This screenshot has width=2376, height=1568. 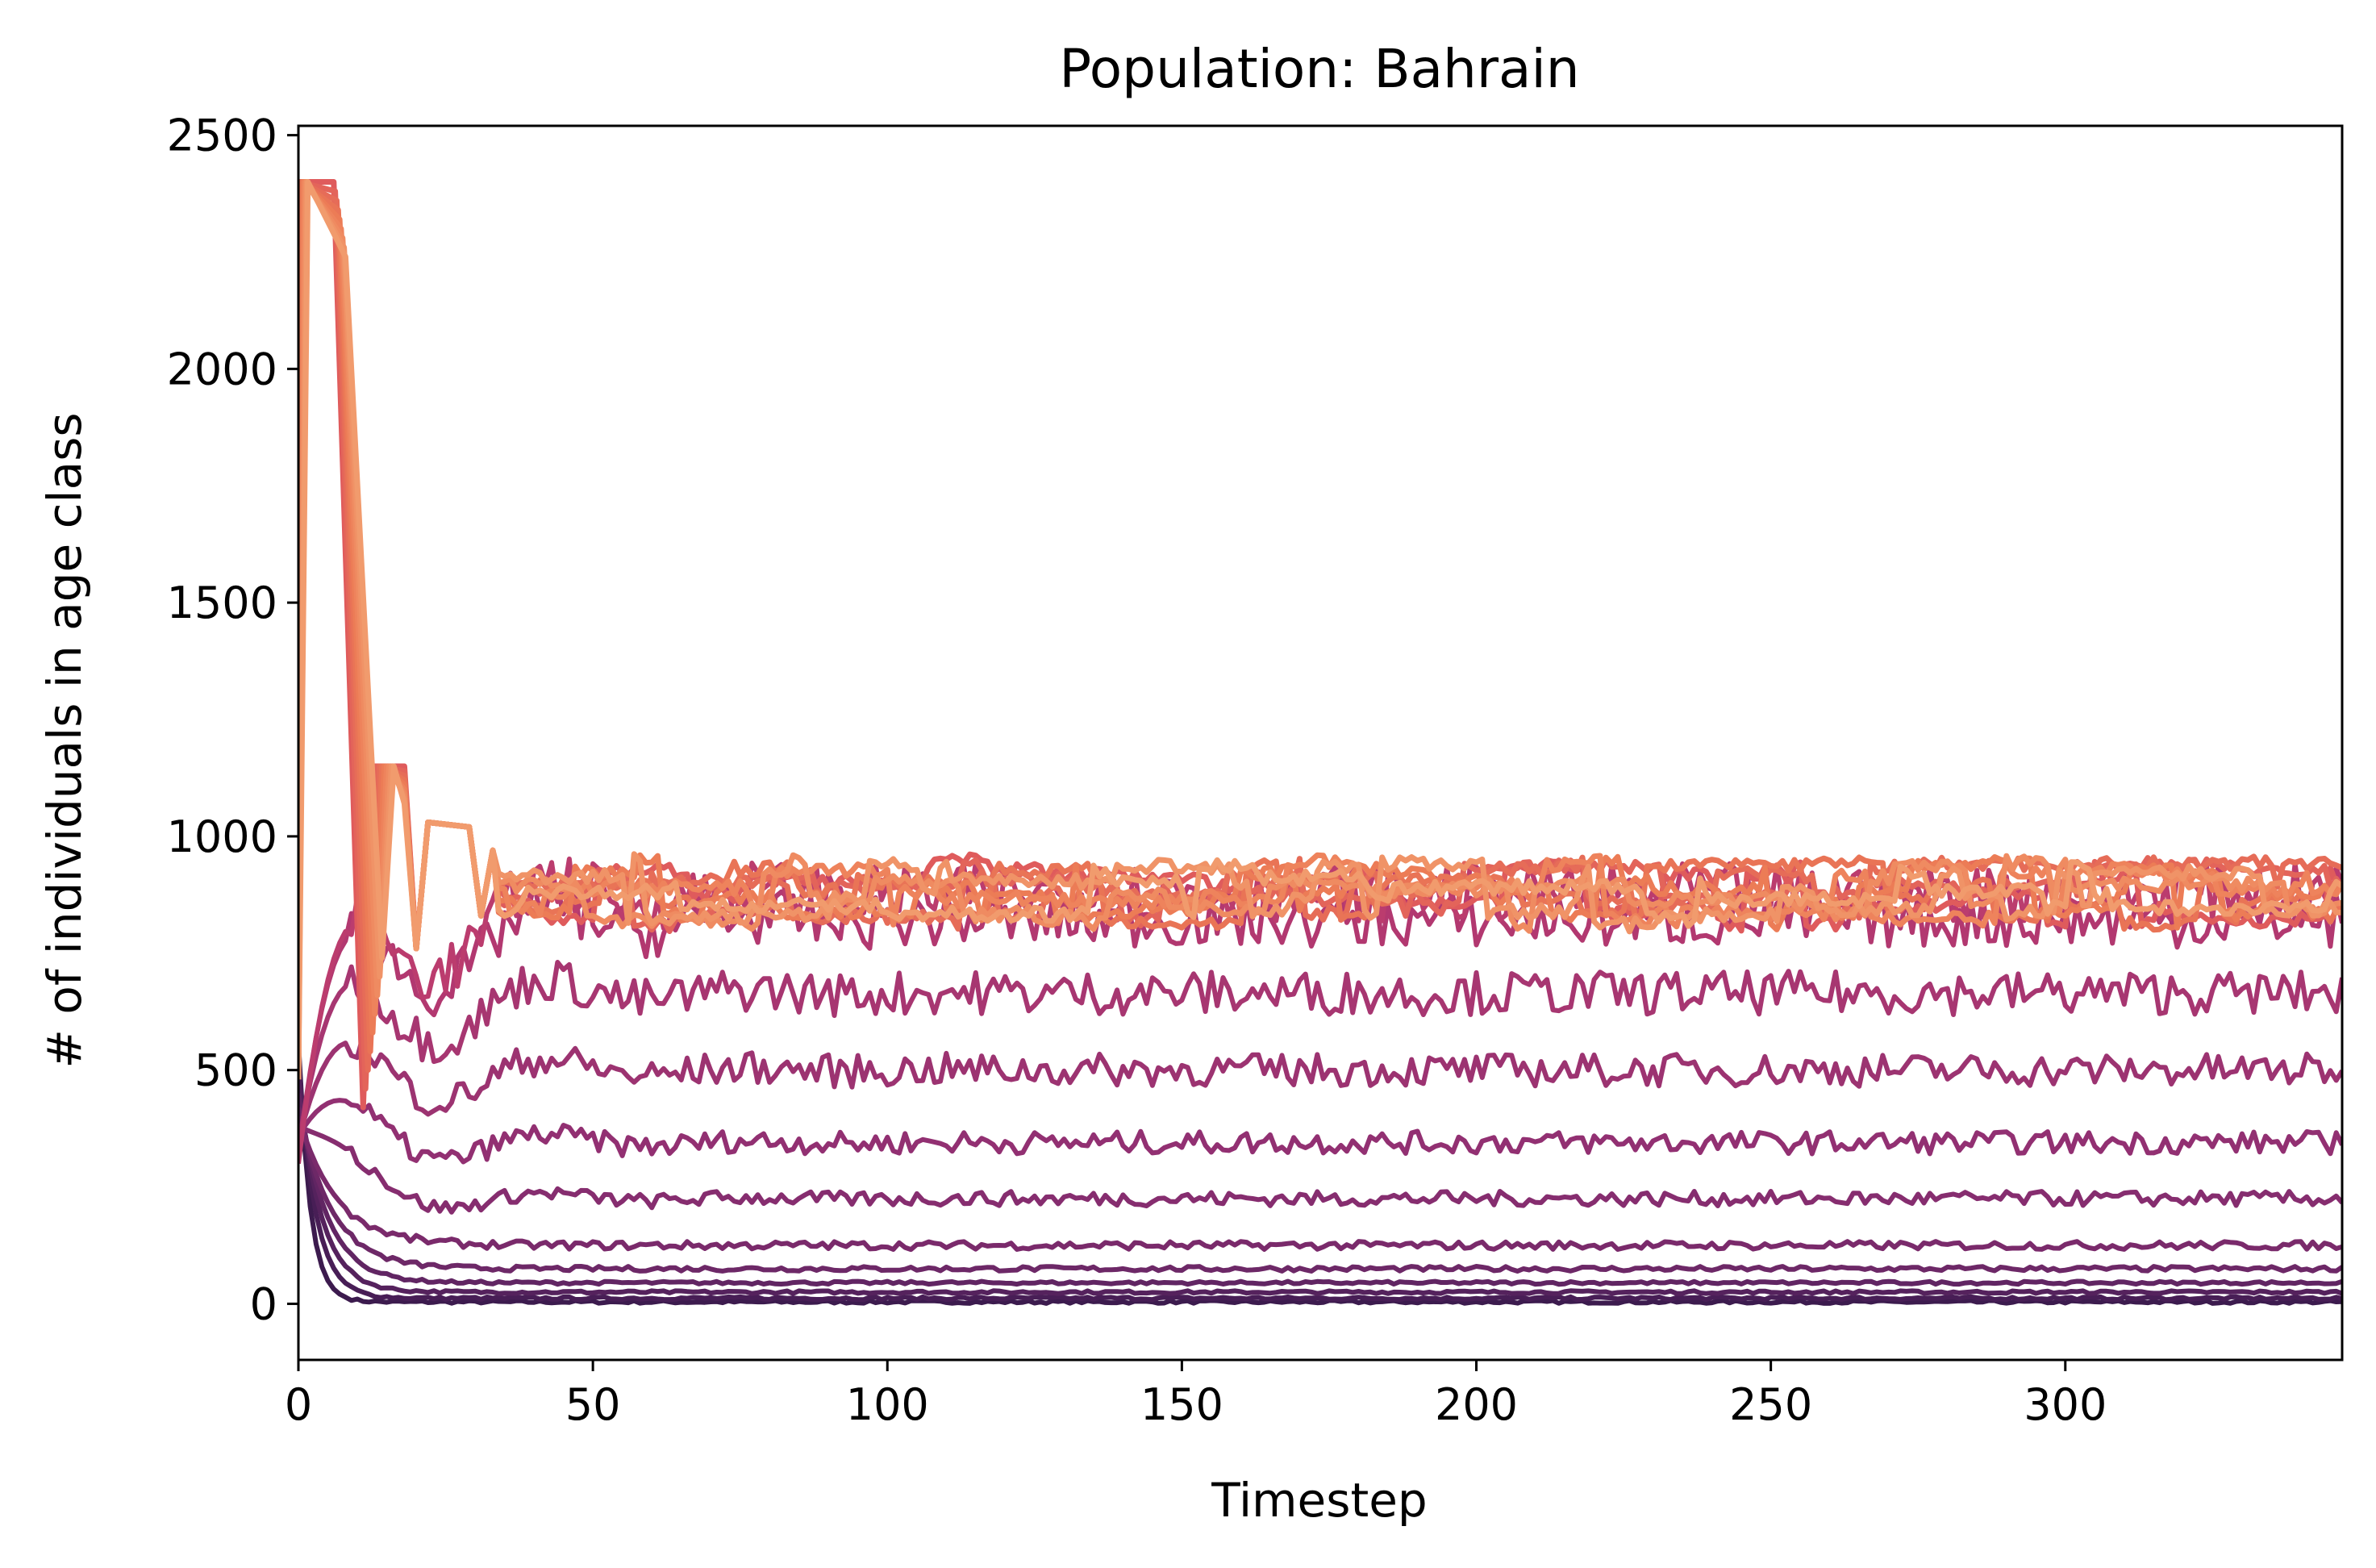 What do you see at coordinates (1181, 1405) in the screenshot?
I see `x-tick-label: 150` at bounding box center [1181, 1405].